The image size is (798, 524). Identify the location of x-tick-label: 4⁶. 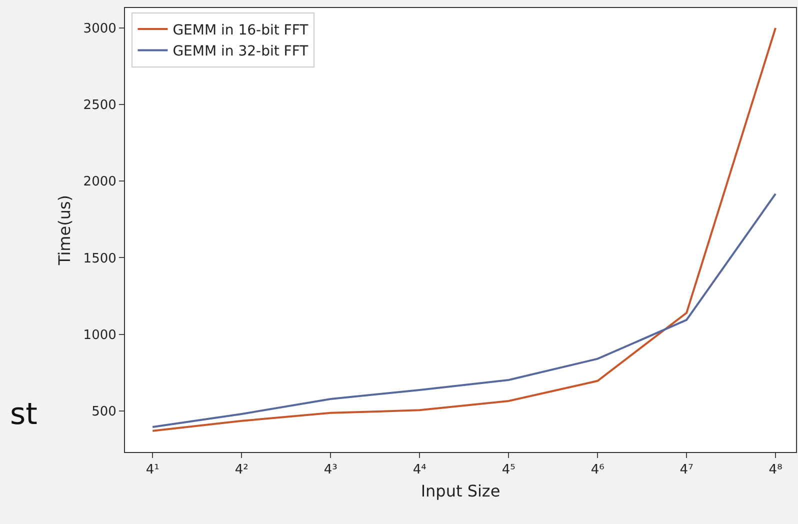
(597, 470).